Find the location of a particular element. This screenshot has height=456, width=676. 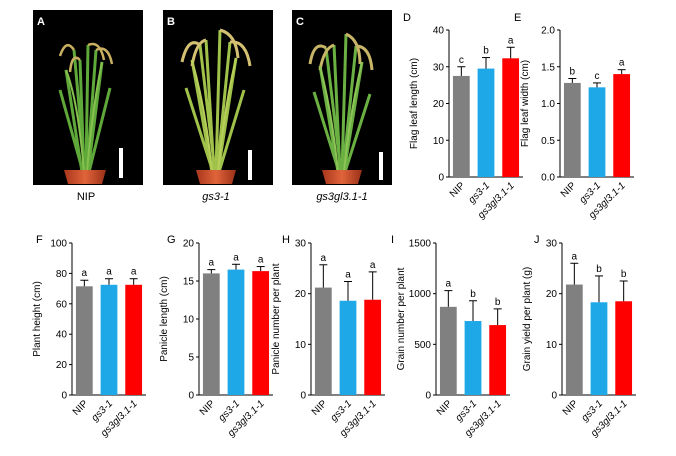

y-tick-label: 100 is located at coordinates (58, 244).